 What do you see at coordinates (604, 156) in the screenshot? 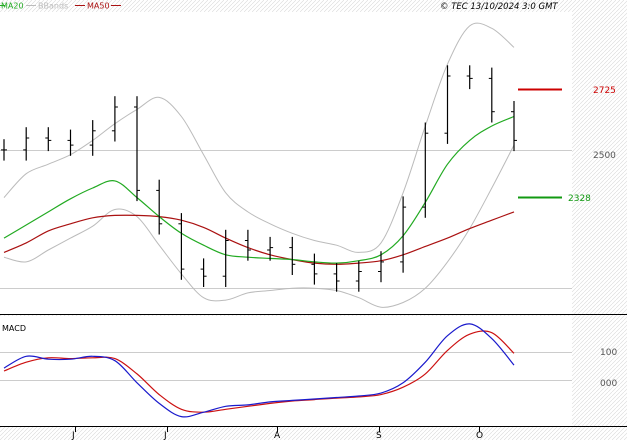
I see `price-tick-2500: 2500` at bounding box center [604, 156].